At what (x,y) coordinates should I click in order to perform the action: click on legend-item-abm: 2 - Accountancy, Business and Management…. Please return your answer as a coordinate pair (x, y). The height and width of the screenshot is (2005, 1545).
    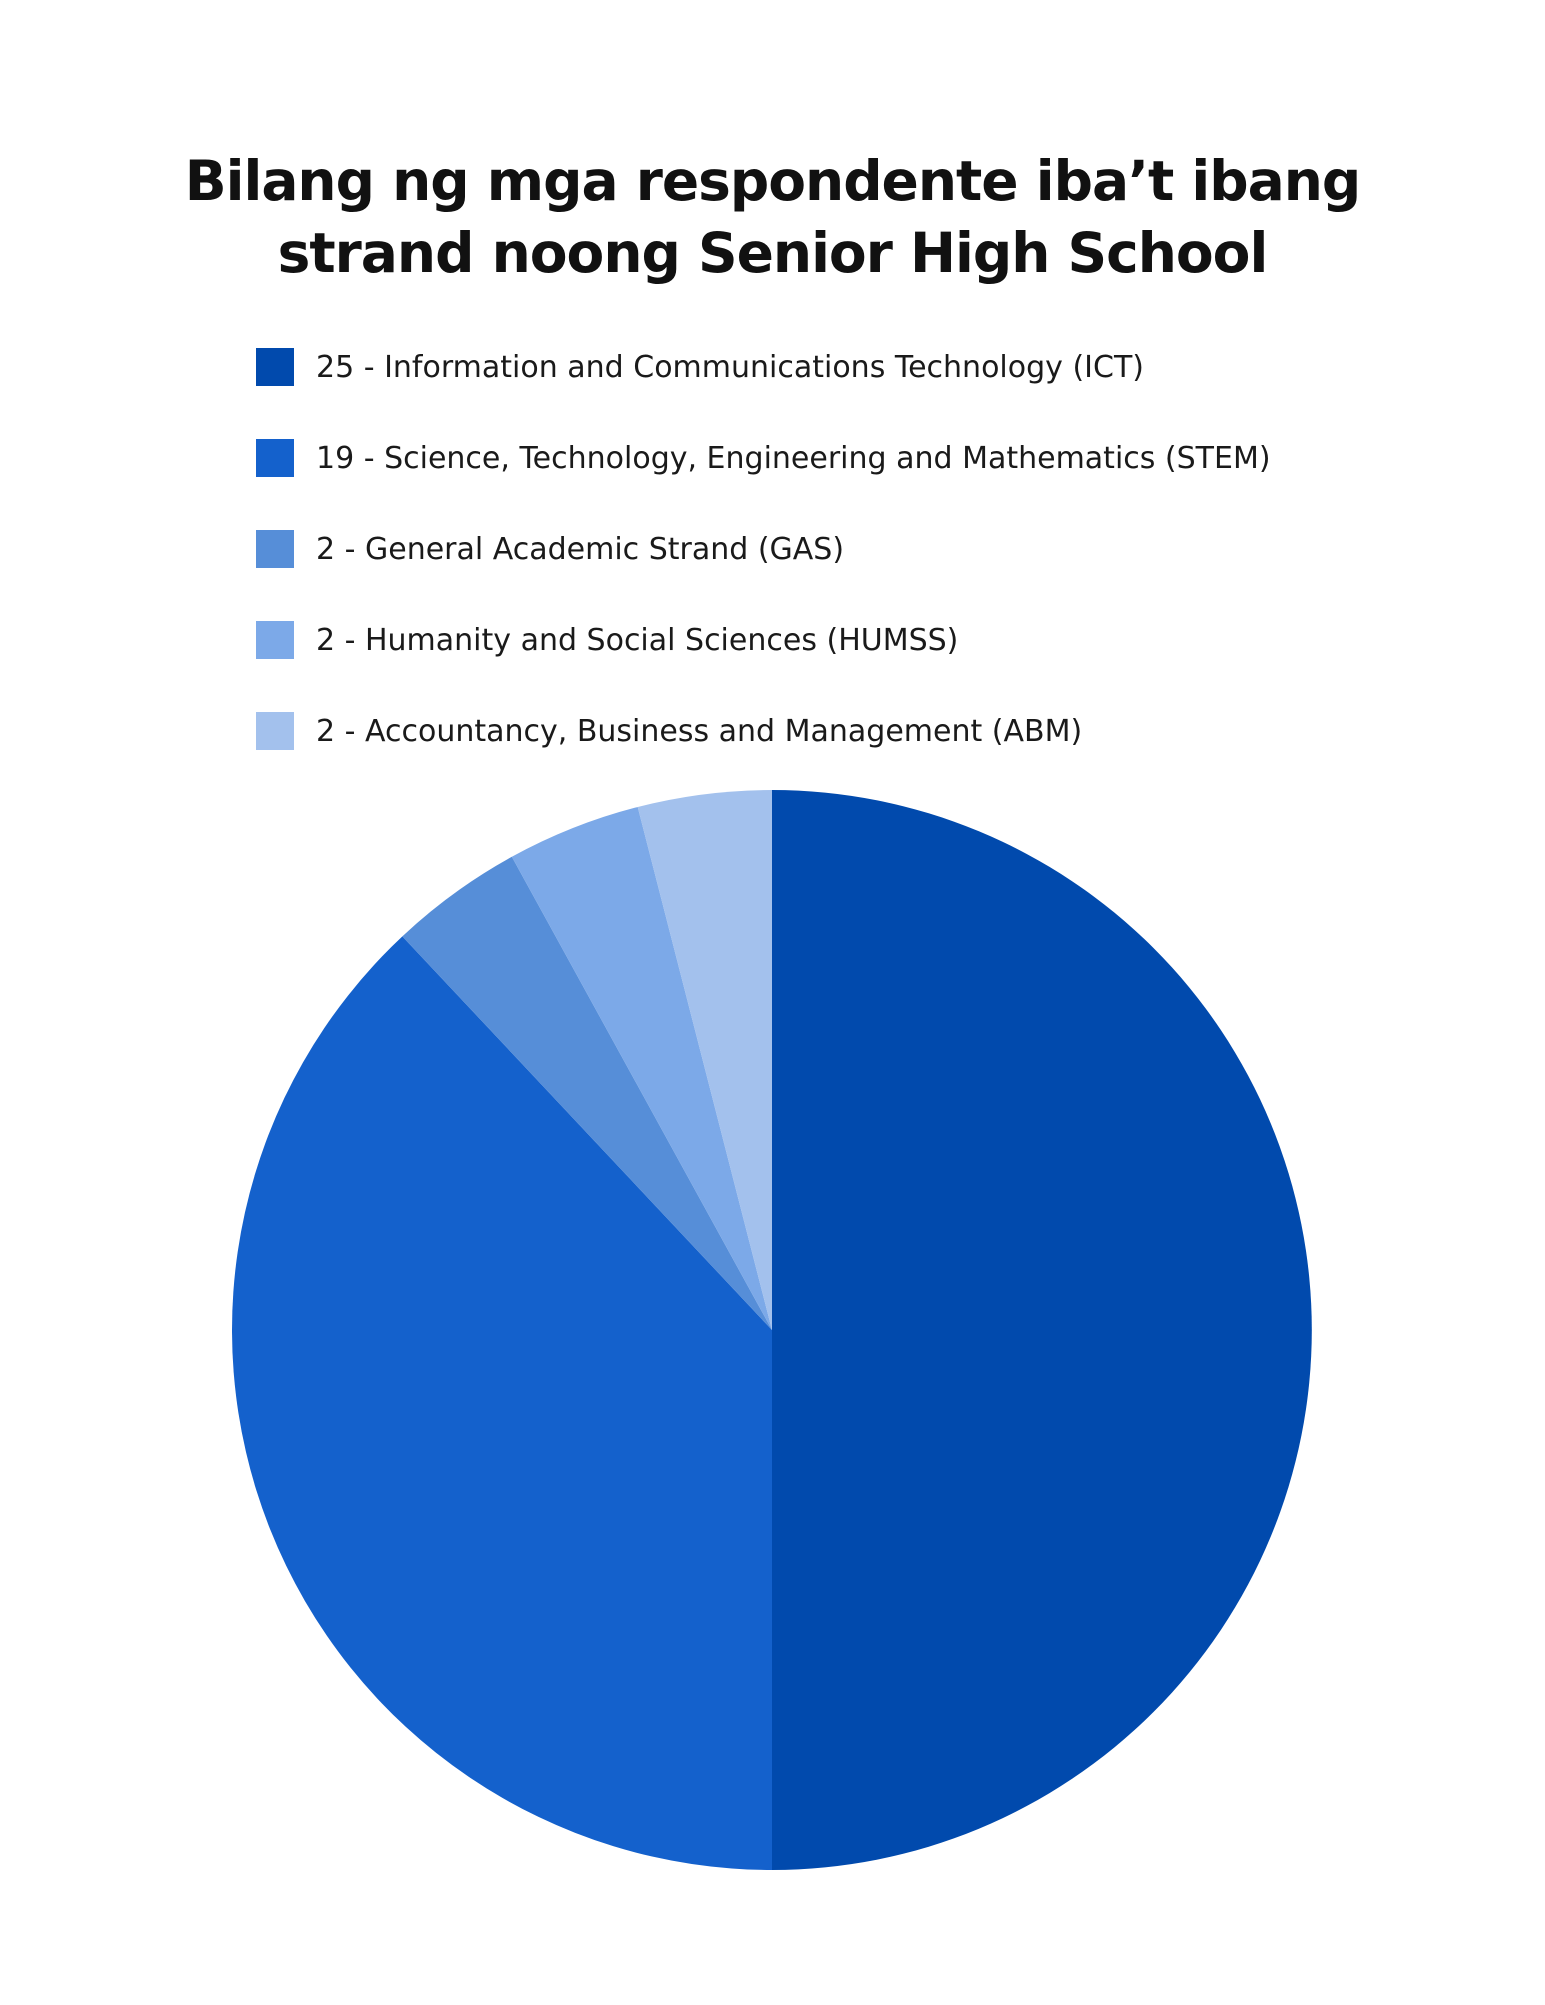
    Looking at the image, I should click on (763, 731).